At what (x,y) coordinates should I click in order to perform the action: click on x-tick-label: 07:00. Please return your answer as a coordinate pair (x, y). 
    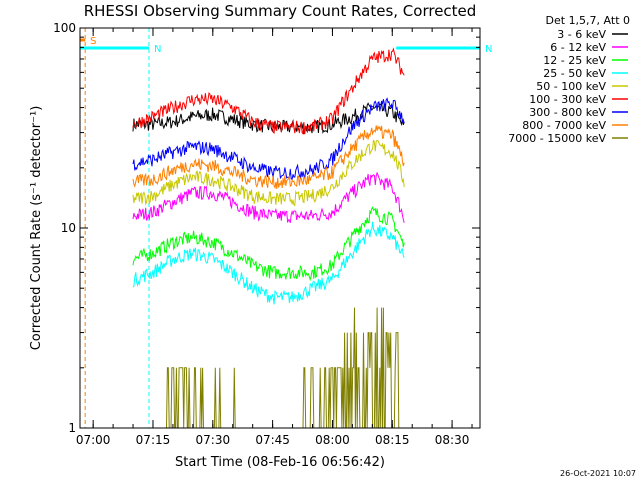
    Looking at the image, I should click on (93, 440).